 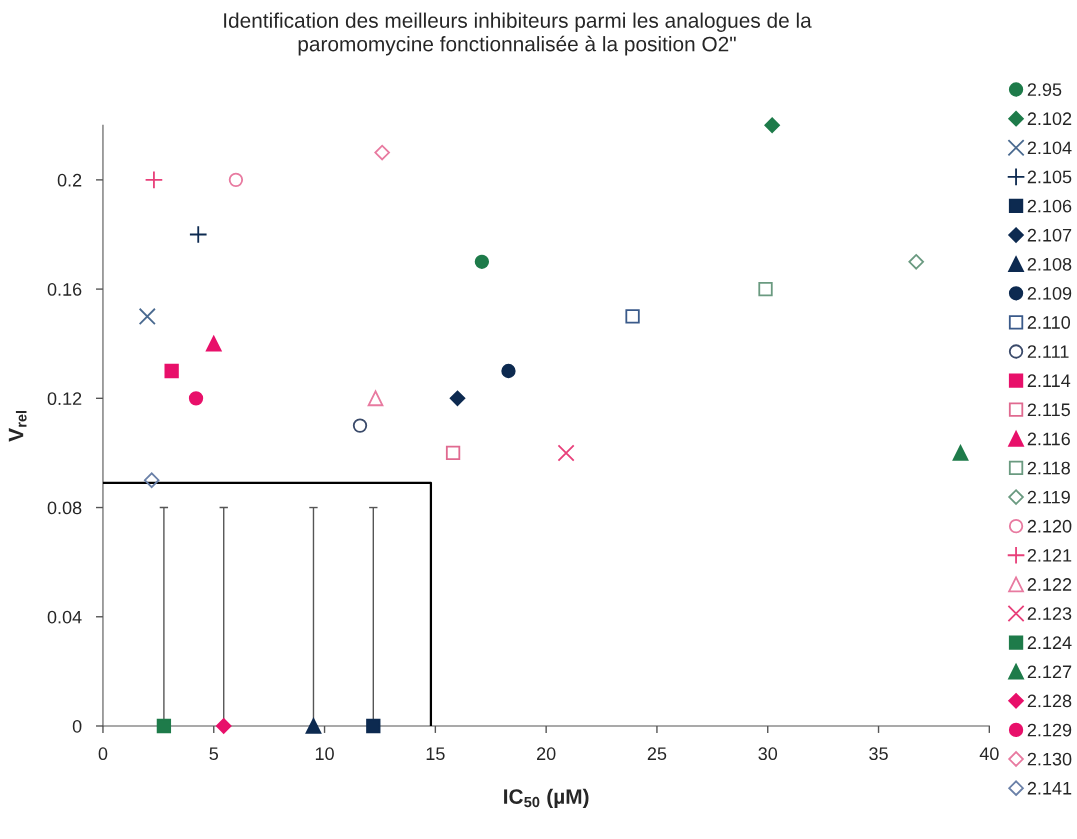 What do you see at coordinates (1049, 119) in the screenshot?
I see `legend-label: 2.102` at bounding box center [1049, 119].